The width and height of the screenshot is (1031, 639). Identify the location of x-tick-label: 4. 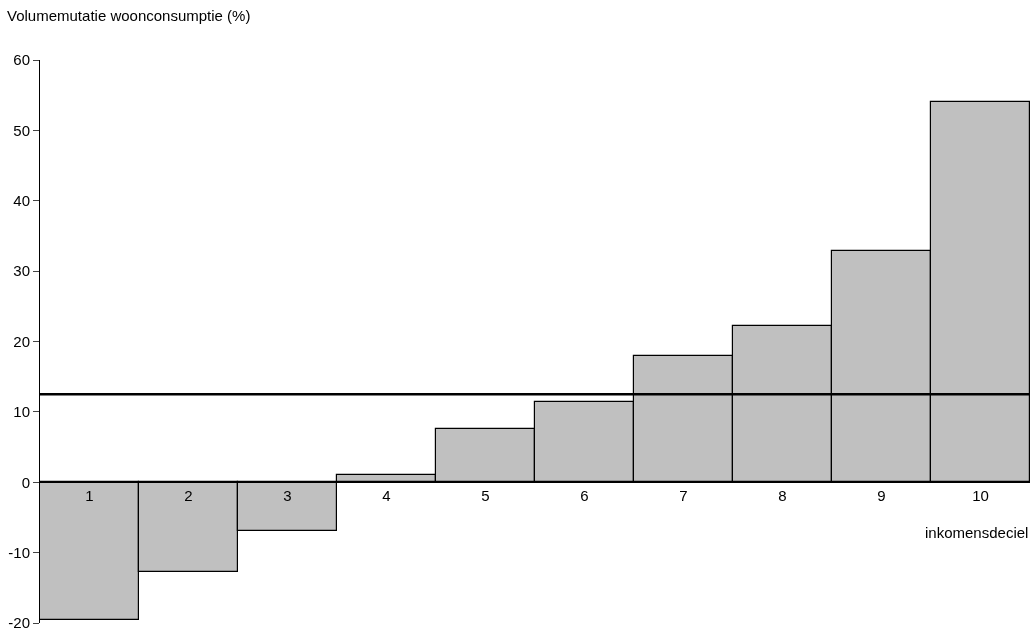
(386, 496).